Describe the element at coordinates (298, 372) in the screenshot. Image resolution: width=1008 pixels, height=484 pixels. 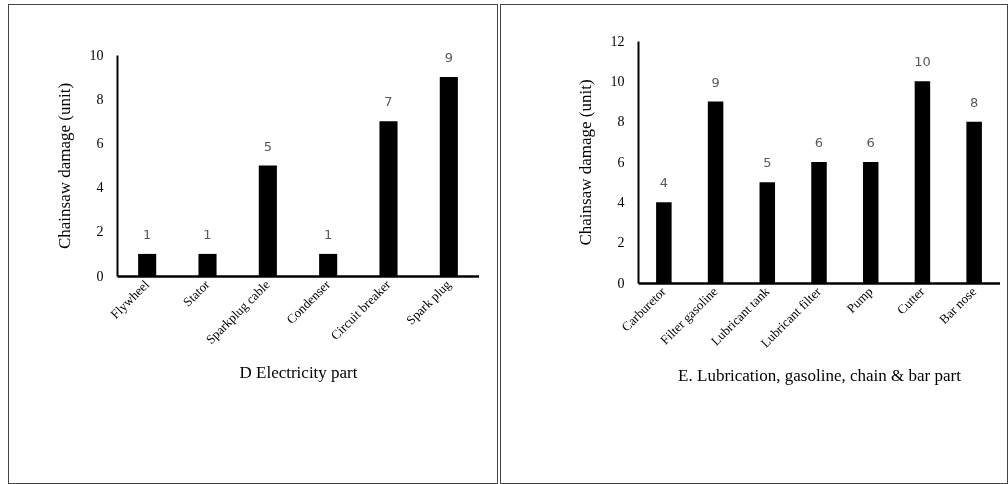
I see `x-axis-title: D Electricity part` at that location.